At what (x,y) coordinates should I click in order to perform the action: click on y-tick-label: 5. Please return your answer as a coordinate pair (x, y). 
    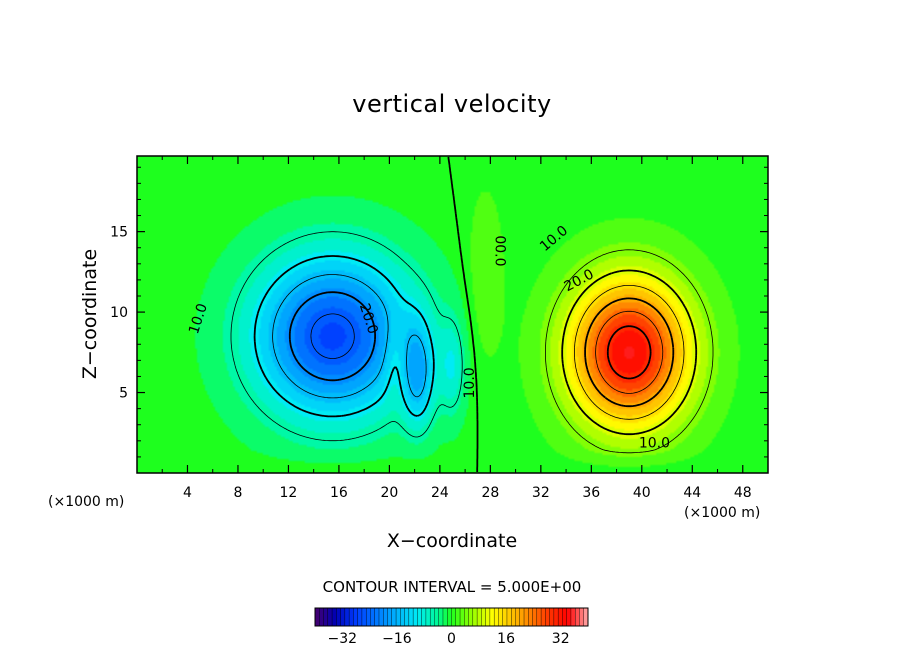
    Looking at the image, I should click on (123, 394).